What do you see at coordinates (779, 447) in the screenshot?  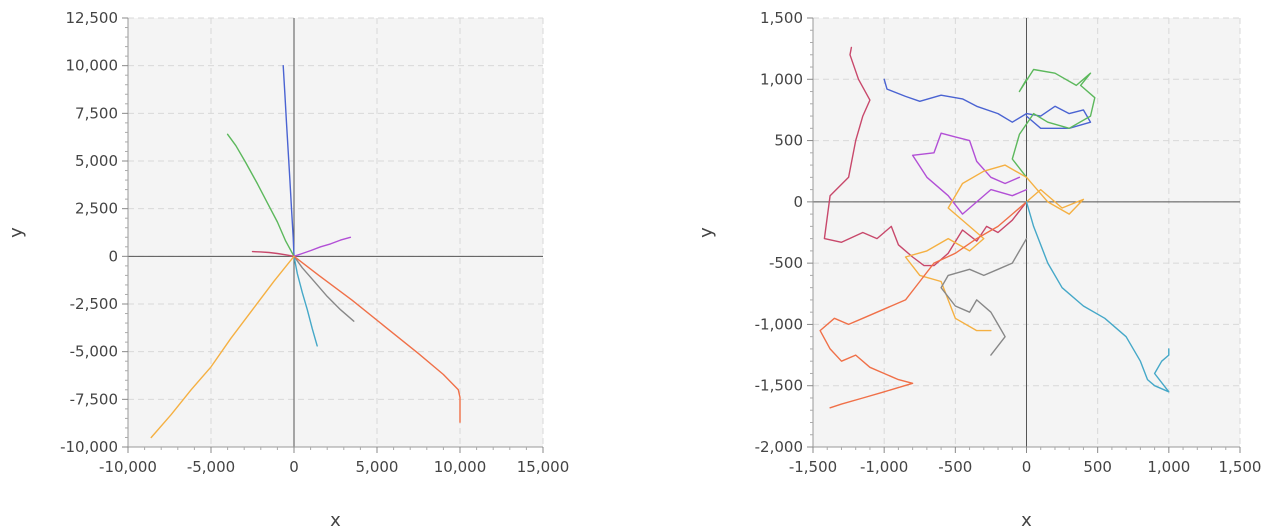 I see `y-tick-label: -2,000` at bounding box center [779, 447].